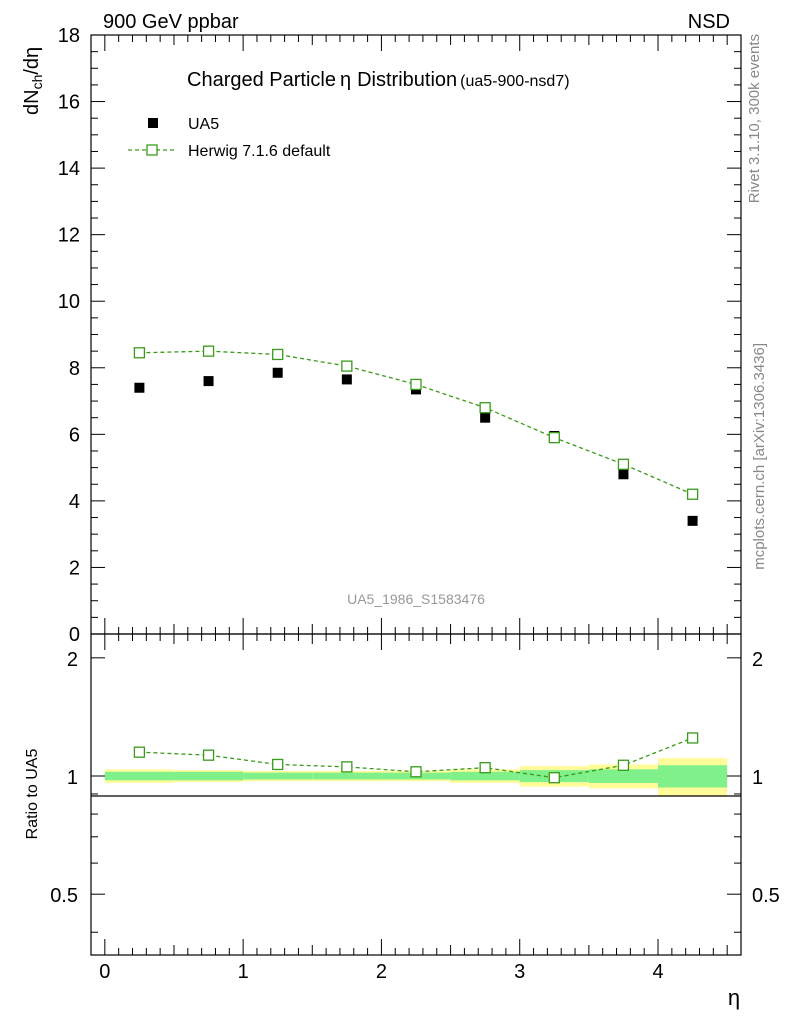 This screenshot has width=786, height=1024. Describe the element at coordinates (407, 80) in the screenshot. I see `chart-title-suffix: Distribution` at that location.